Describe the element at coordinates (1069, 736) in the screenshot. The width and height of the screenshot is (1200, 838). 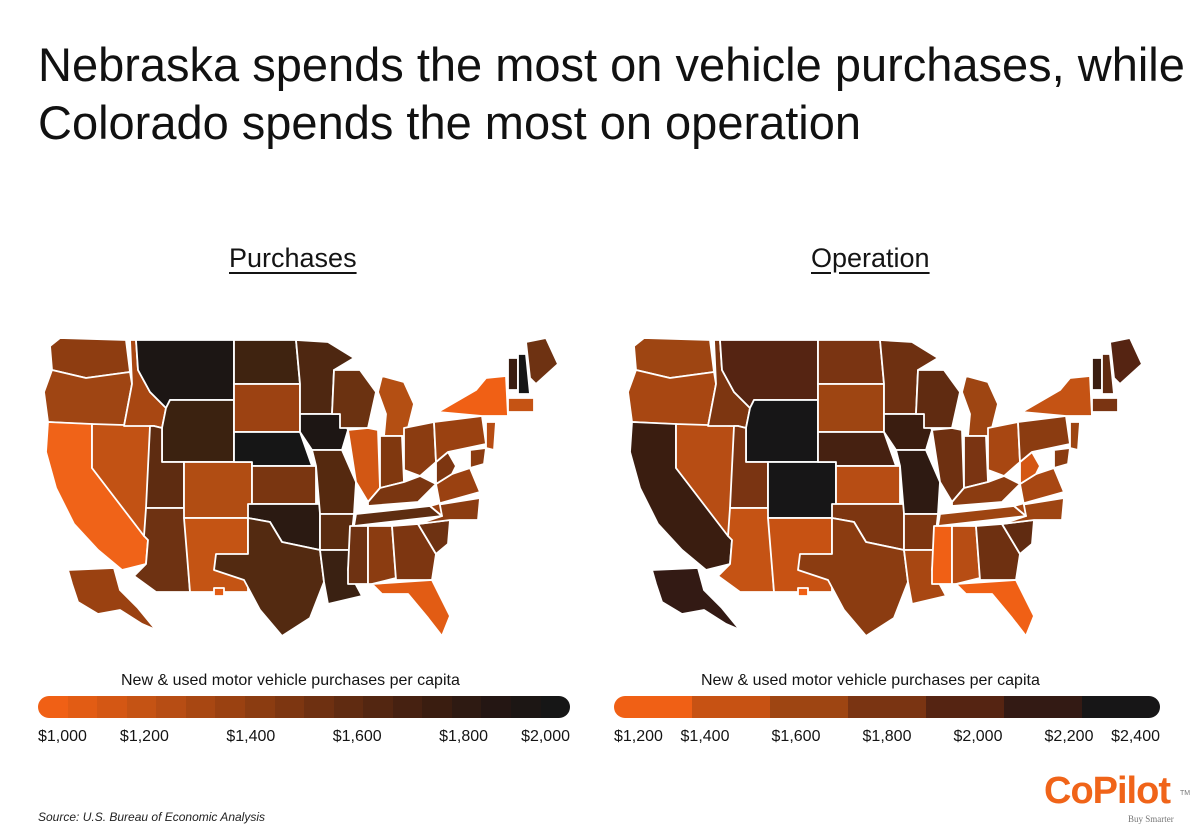
I see `operation-legend-tick: $2,200` at that location.